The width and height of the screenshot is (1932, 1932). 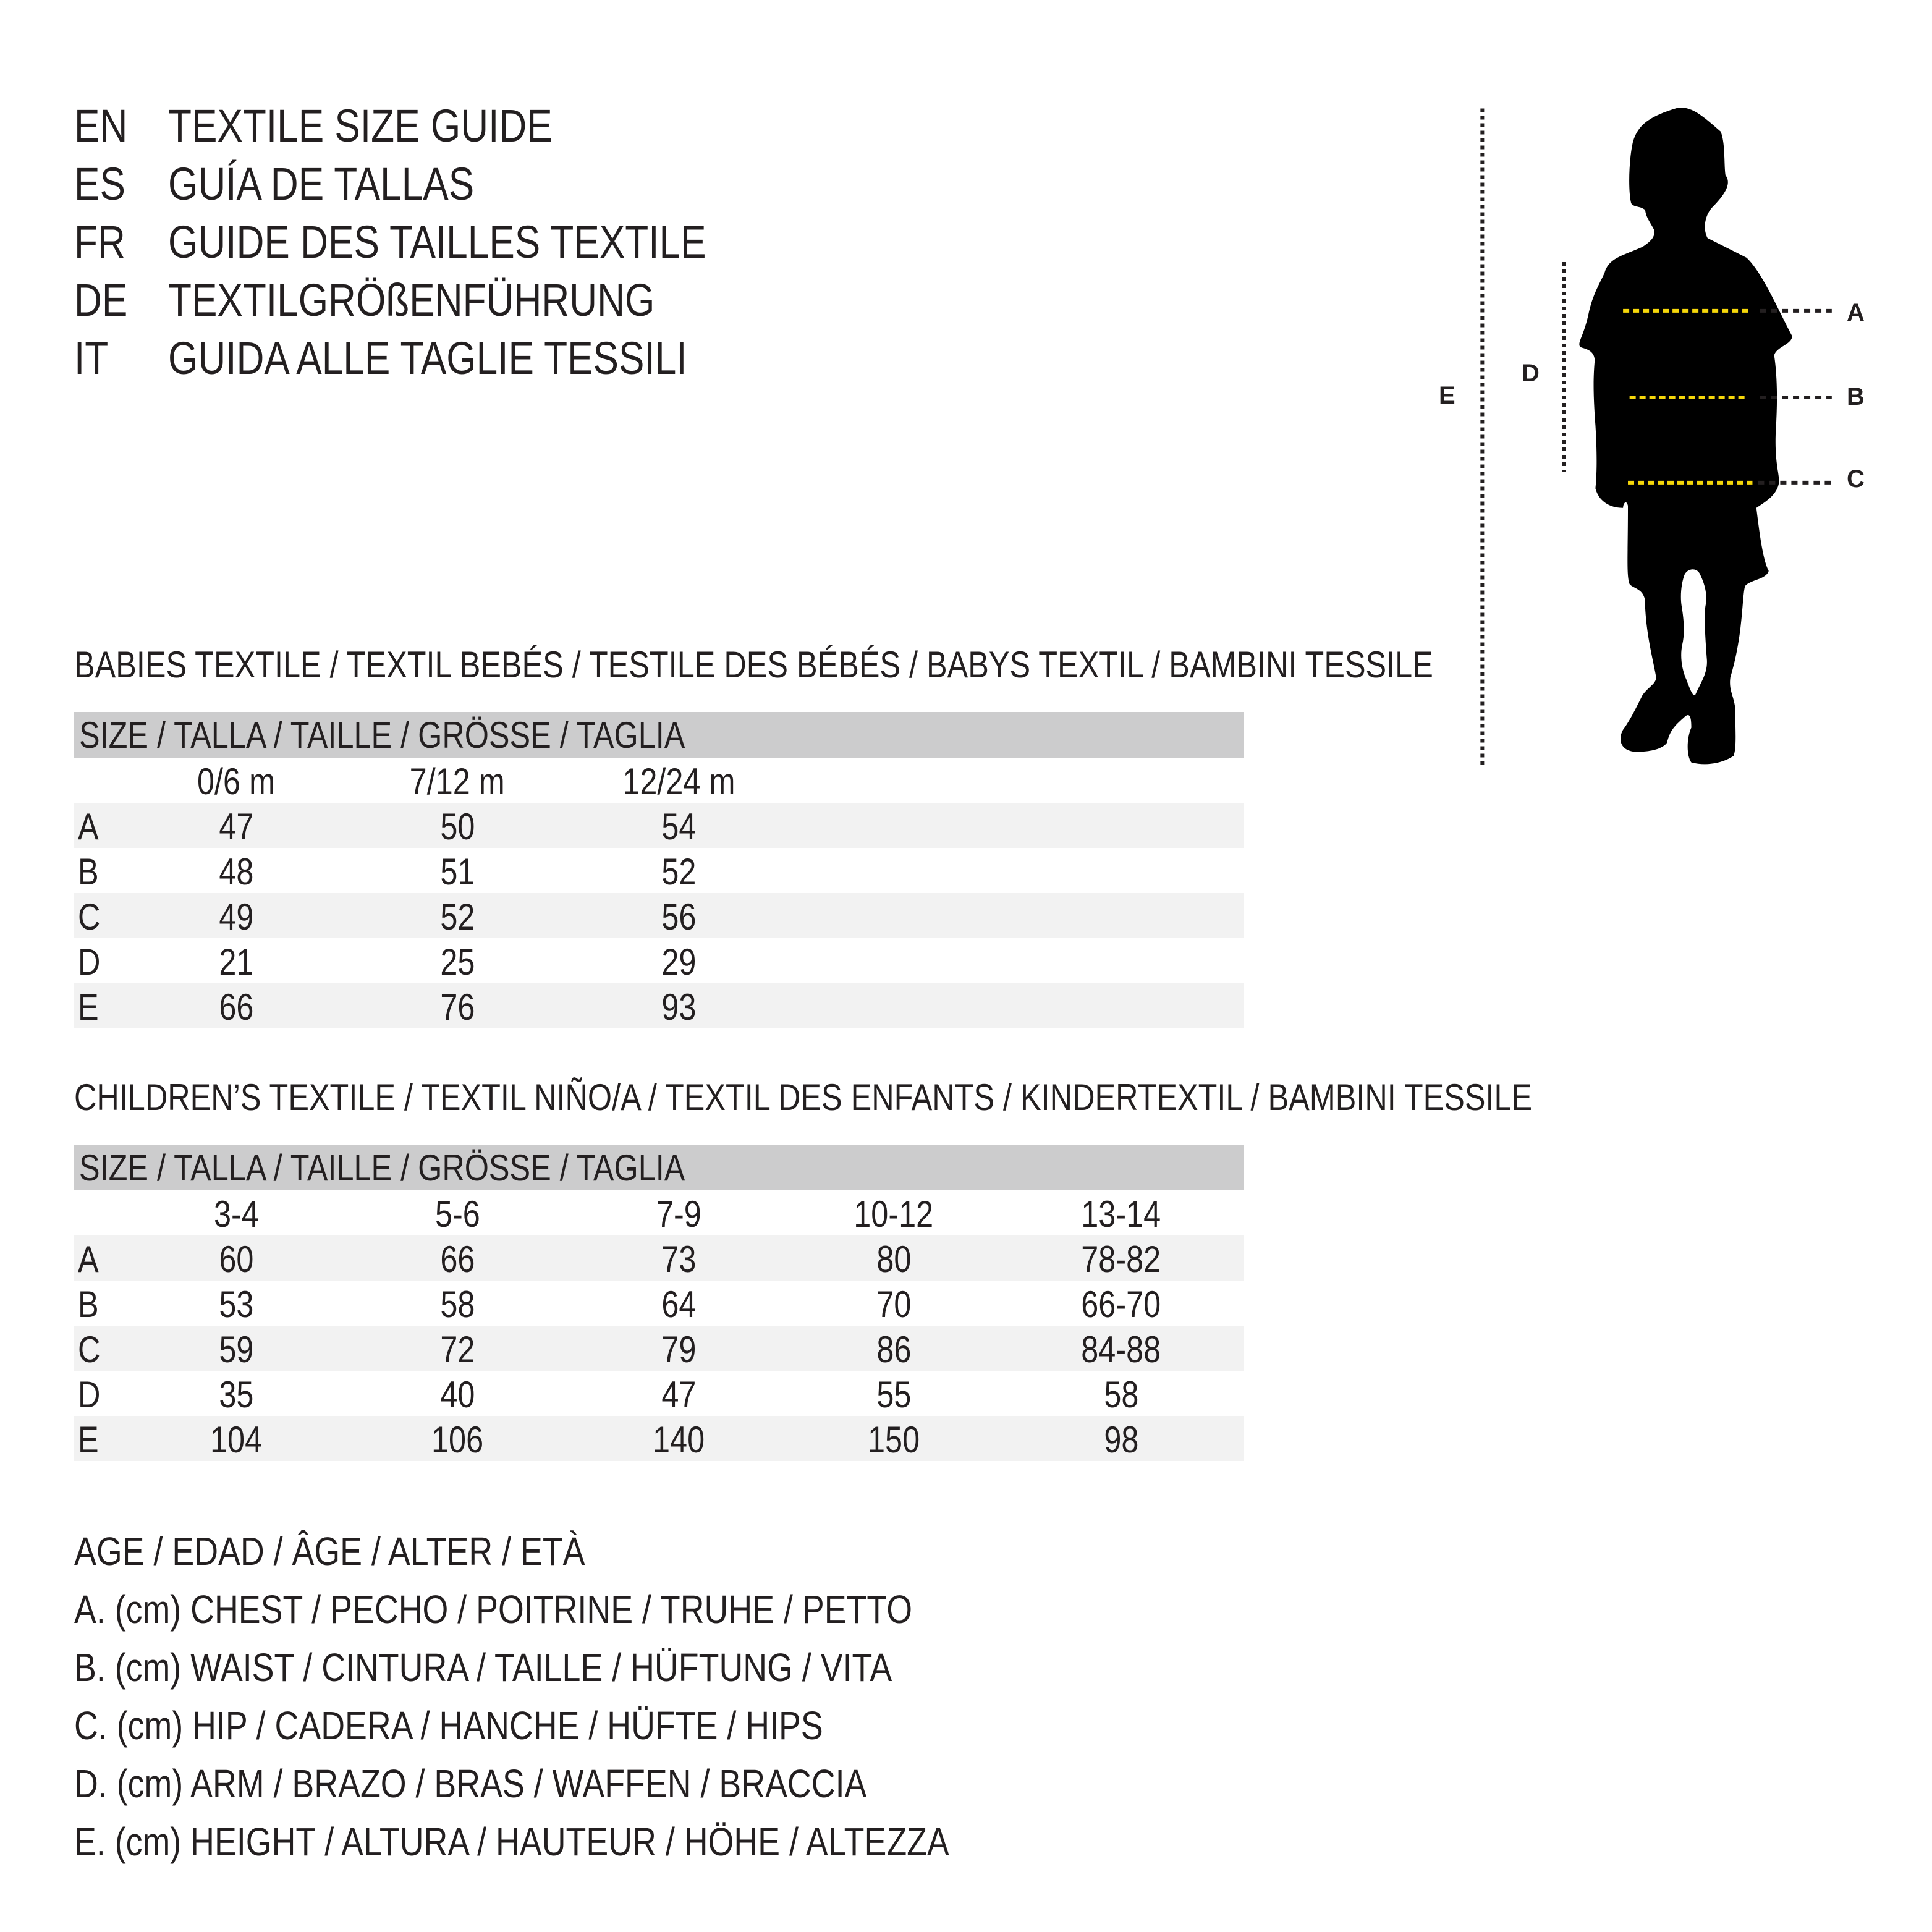 I want to click on table-cell-value: 86, so click(x=894, y=1349).